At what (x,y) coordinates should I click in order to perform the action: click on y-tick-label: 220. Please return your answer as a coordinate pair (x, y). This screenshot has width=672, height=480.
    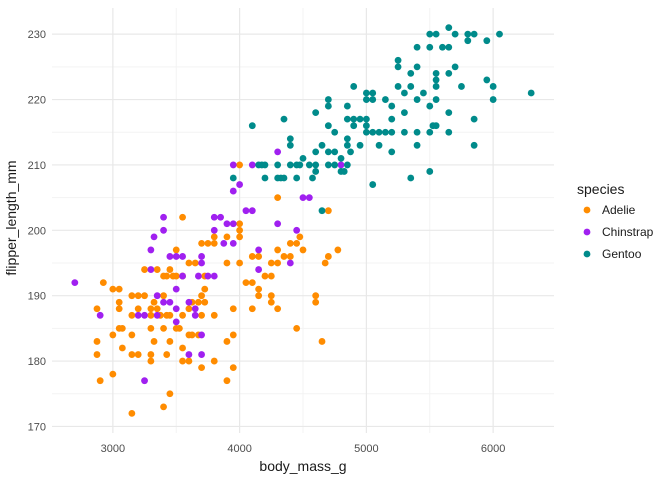
    Looking at the image, I should click on (37, 101).